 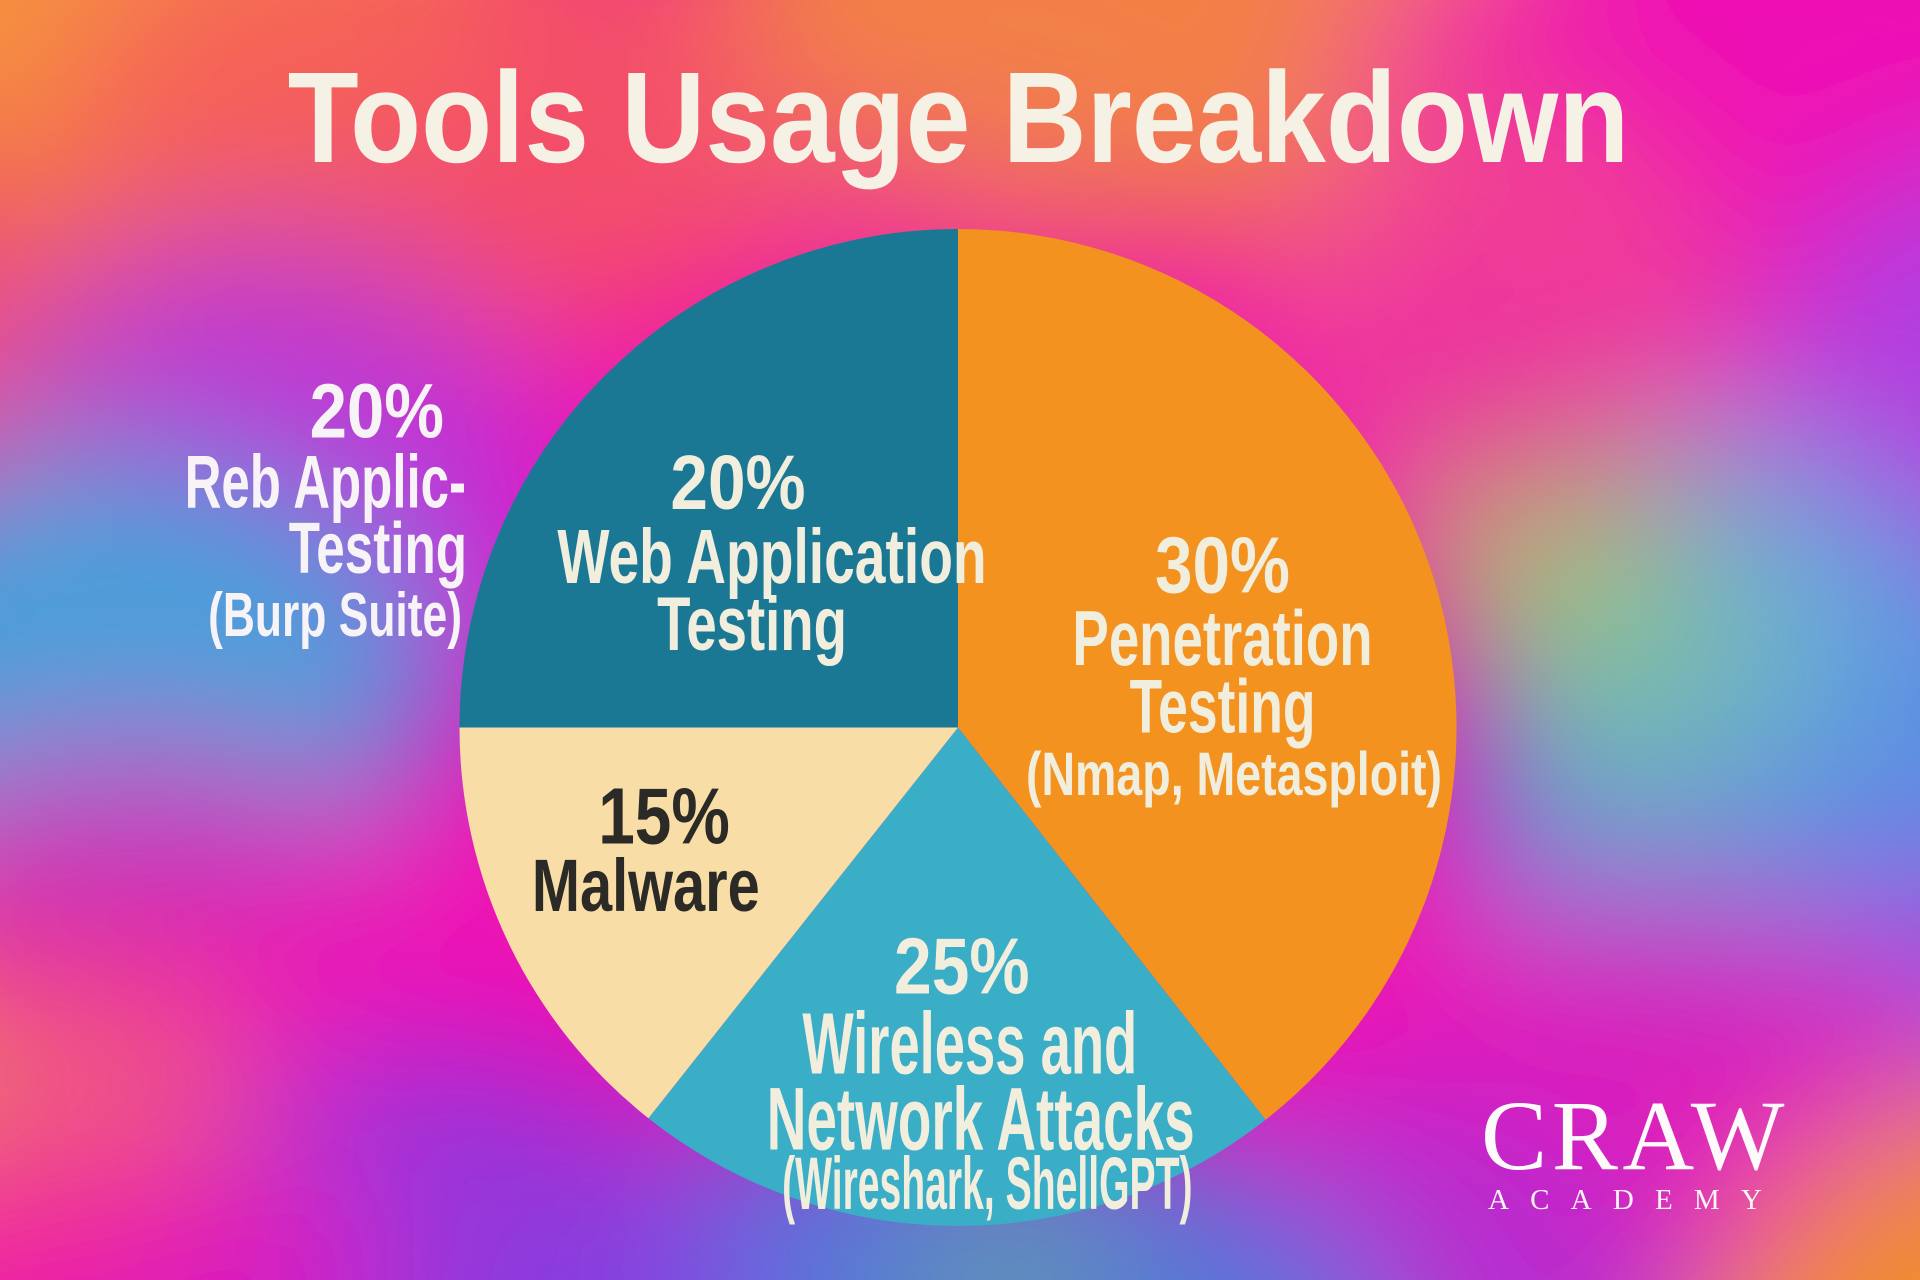 I want to click on svg-text: Network Attacks, so click(x=981, y=1119).